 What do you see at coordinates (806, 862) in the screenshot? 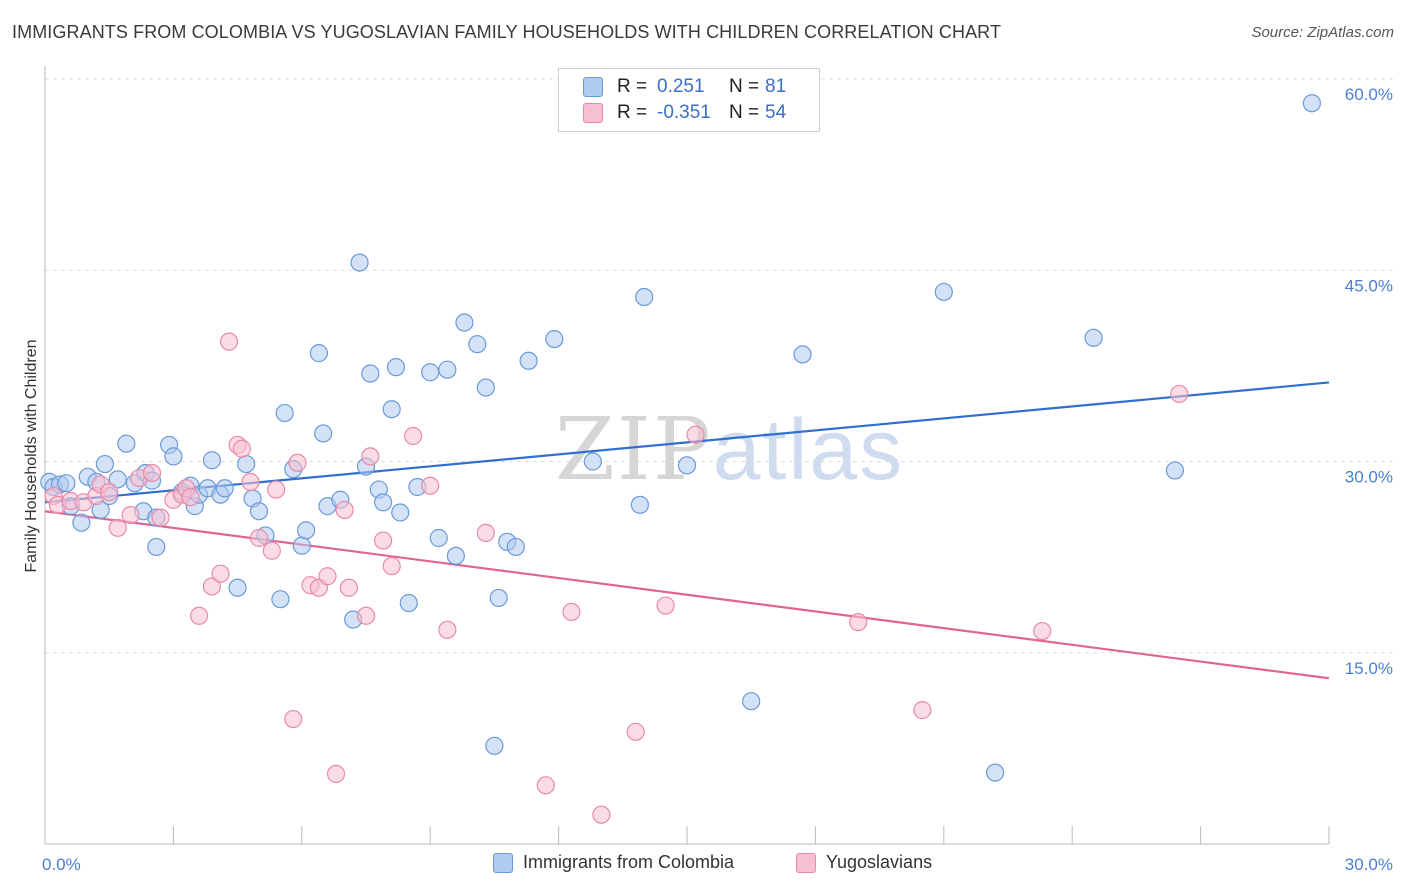
I see `series-swatch-yugoslavians` at bounding box center [806, 862].